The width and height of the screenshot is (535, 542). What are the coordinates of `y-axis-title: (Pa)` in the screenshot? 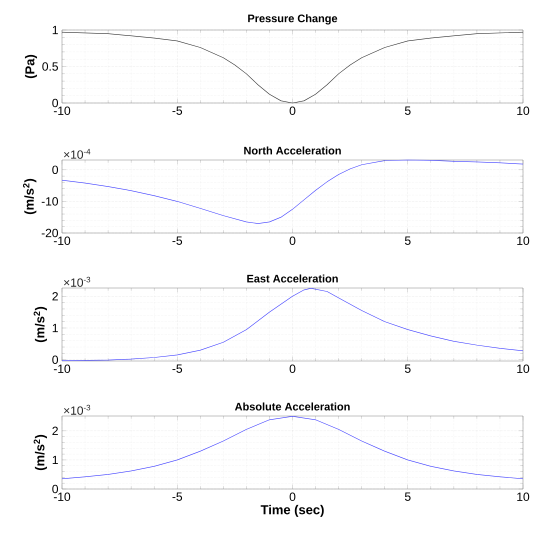 It's located at (31, 66).